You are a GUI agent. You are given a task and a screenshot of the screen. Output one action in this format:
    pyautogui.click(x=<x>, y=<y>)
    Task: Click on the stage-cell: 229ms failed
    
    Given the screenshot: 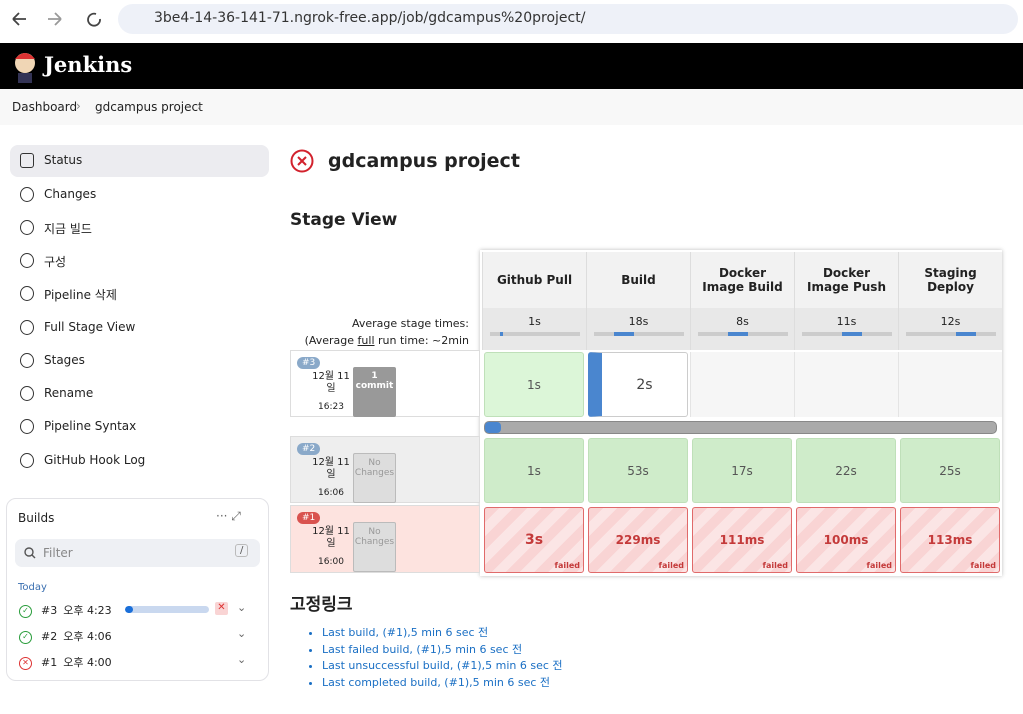 What is the action you would take?
    pyautogui.click(x=638, y=540)
    